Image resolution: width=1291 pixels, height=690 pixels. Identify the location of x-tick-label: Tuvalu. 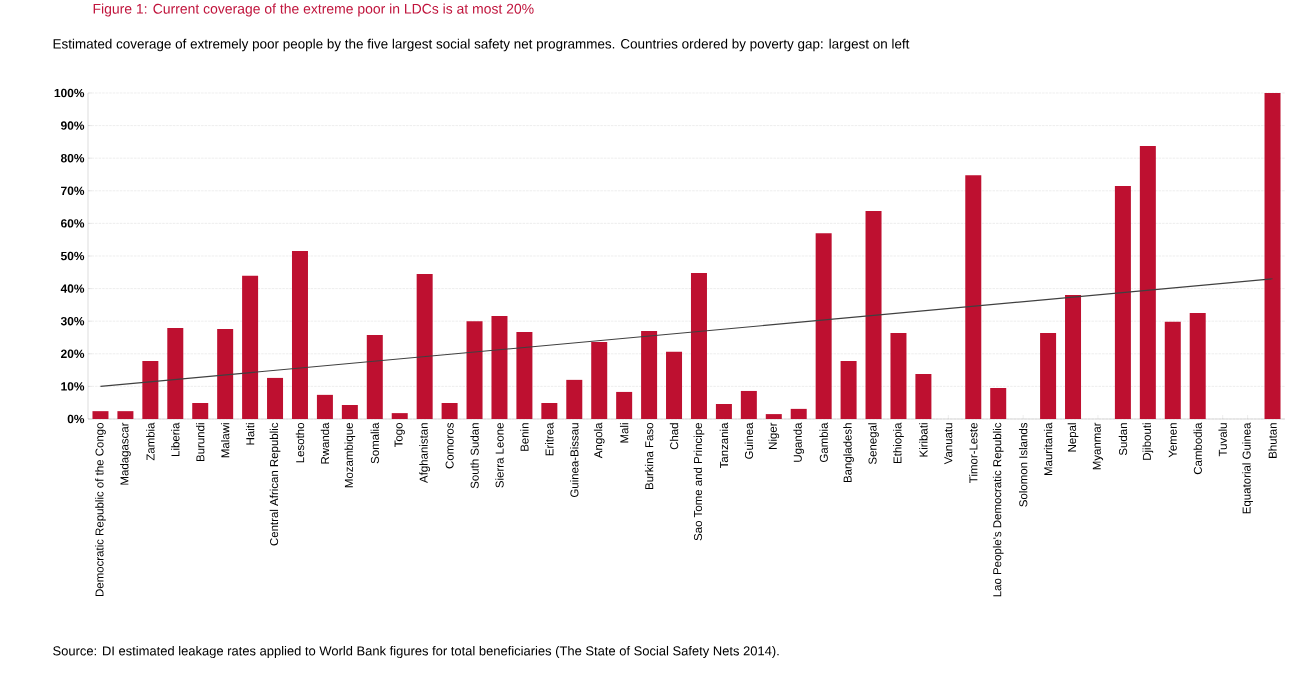
(1222, 440).